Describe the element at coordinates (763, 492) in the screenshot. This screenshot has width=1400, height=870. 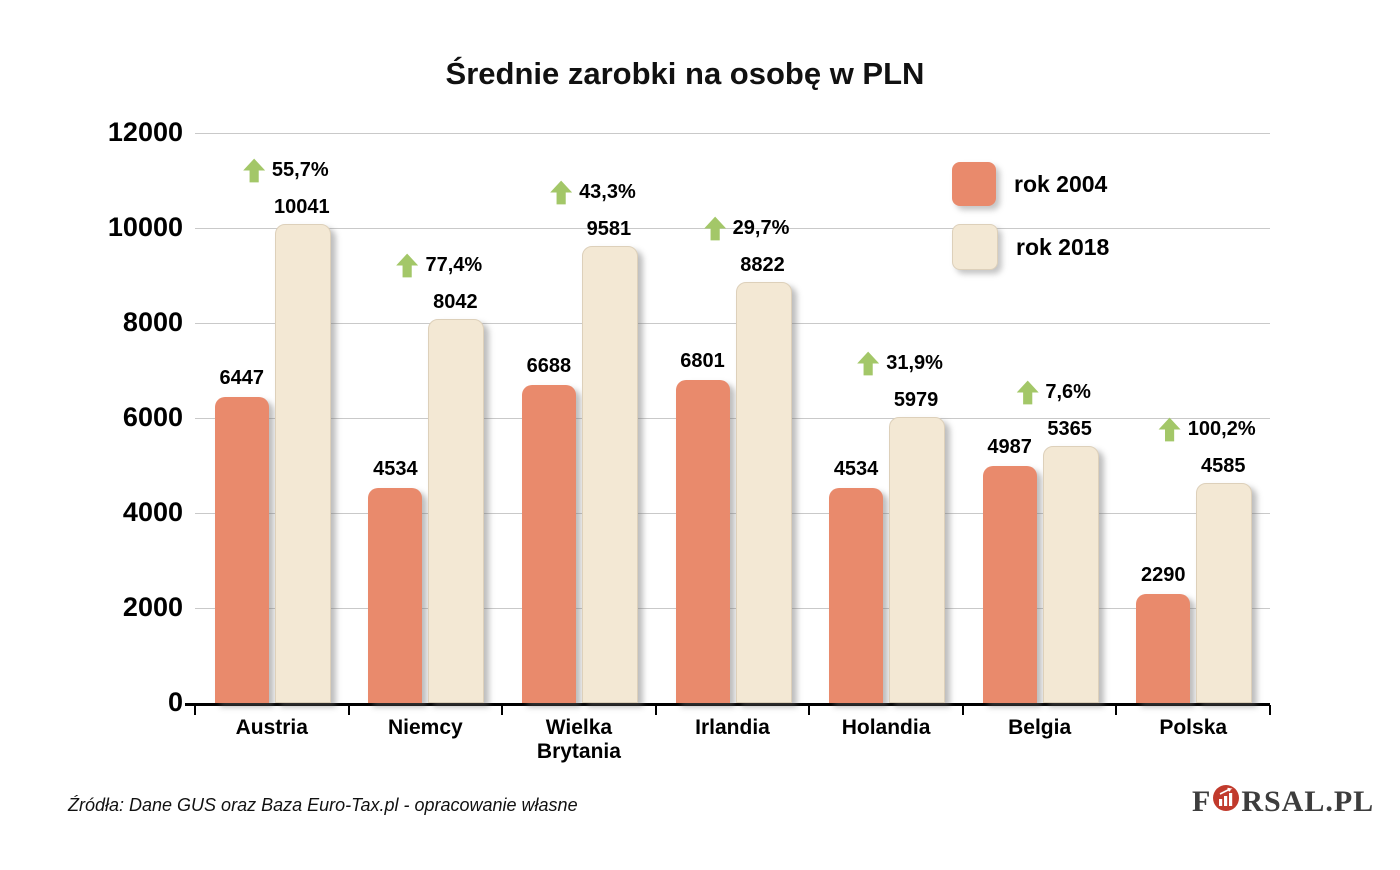
I see `bar-2018-irlandia` at that location.